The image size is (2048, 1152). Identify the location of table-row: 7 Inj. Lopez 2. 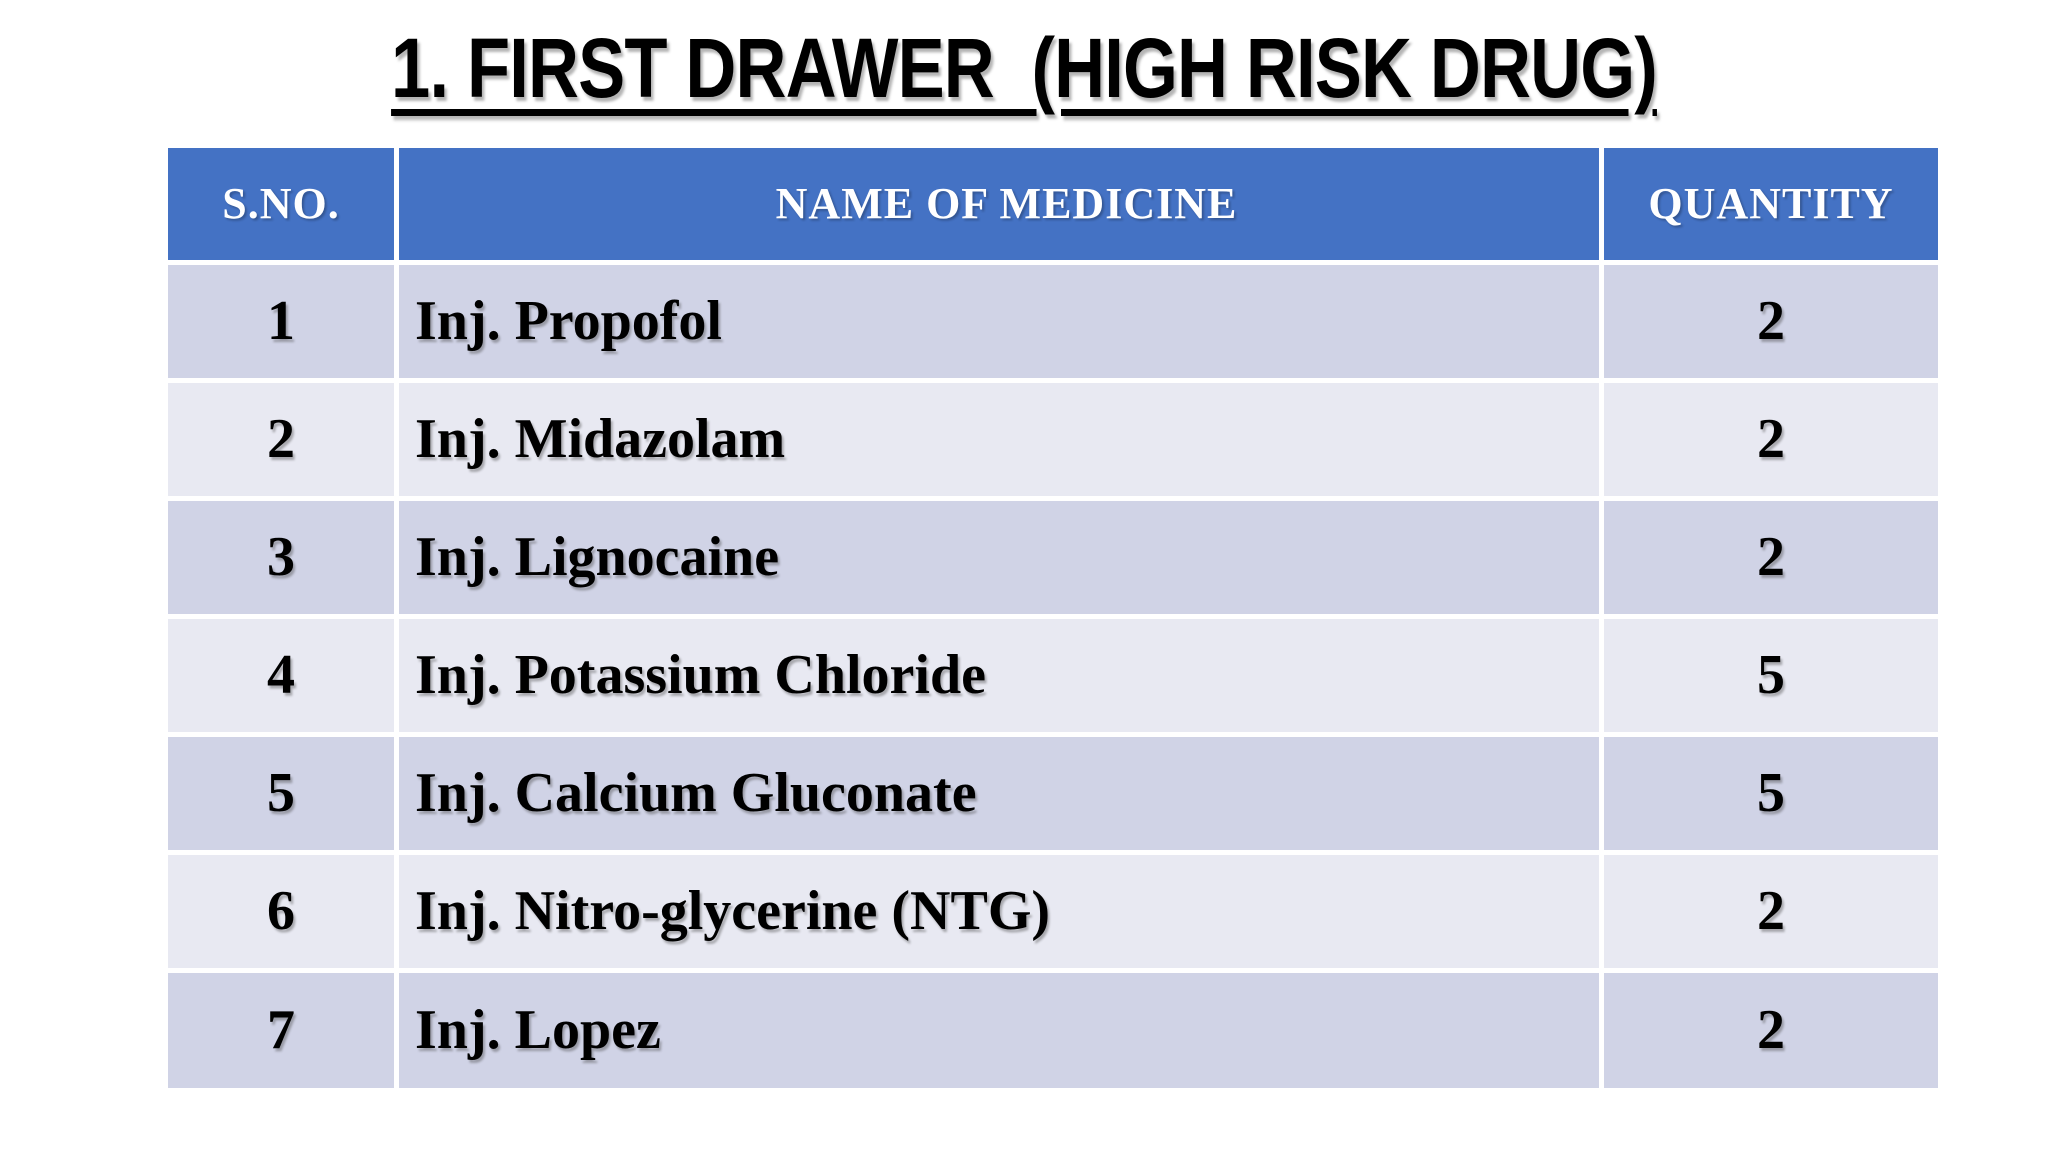
(1053, 1027).